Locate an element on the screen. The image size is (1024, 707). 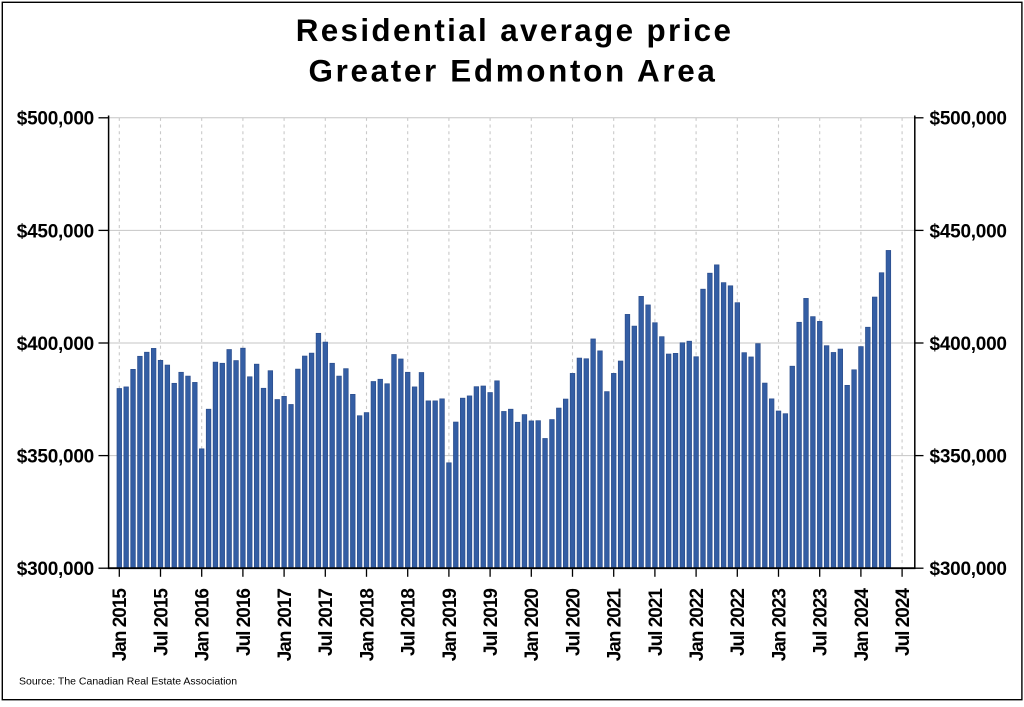
svg-text: Jan 2022 is located at coordinates (697, 625).